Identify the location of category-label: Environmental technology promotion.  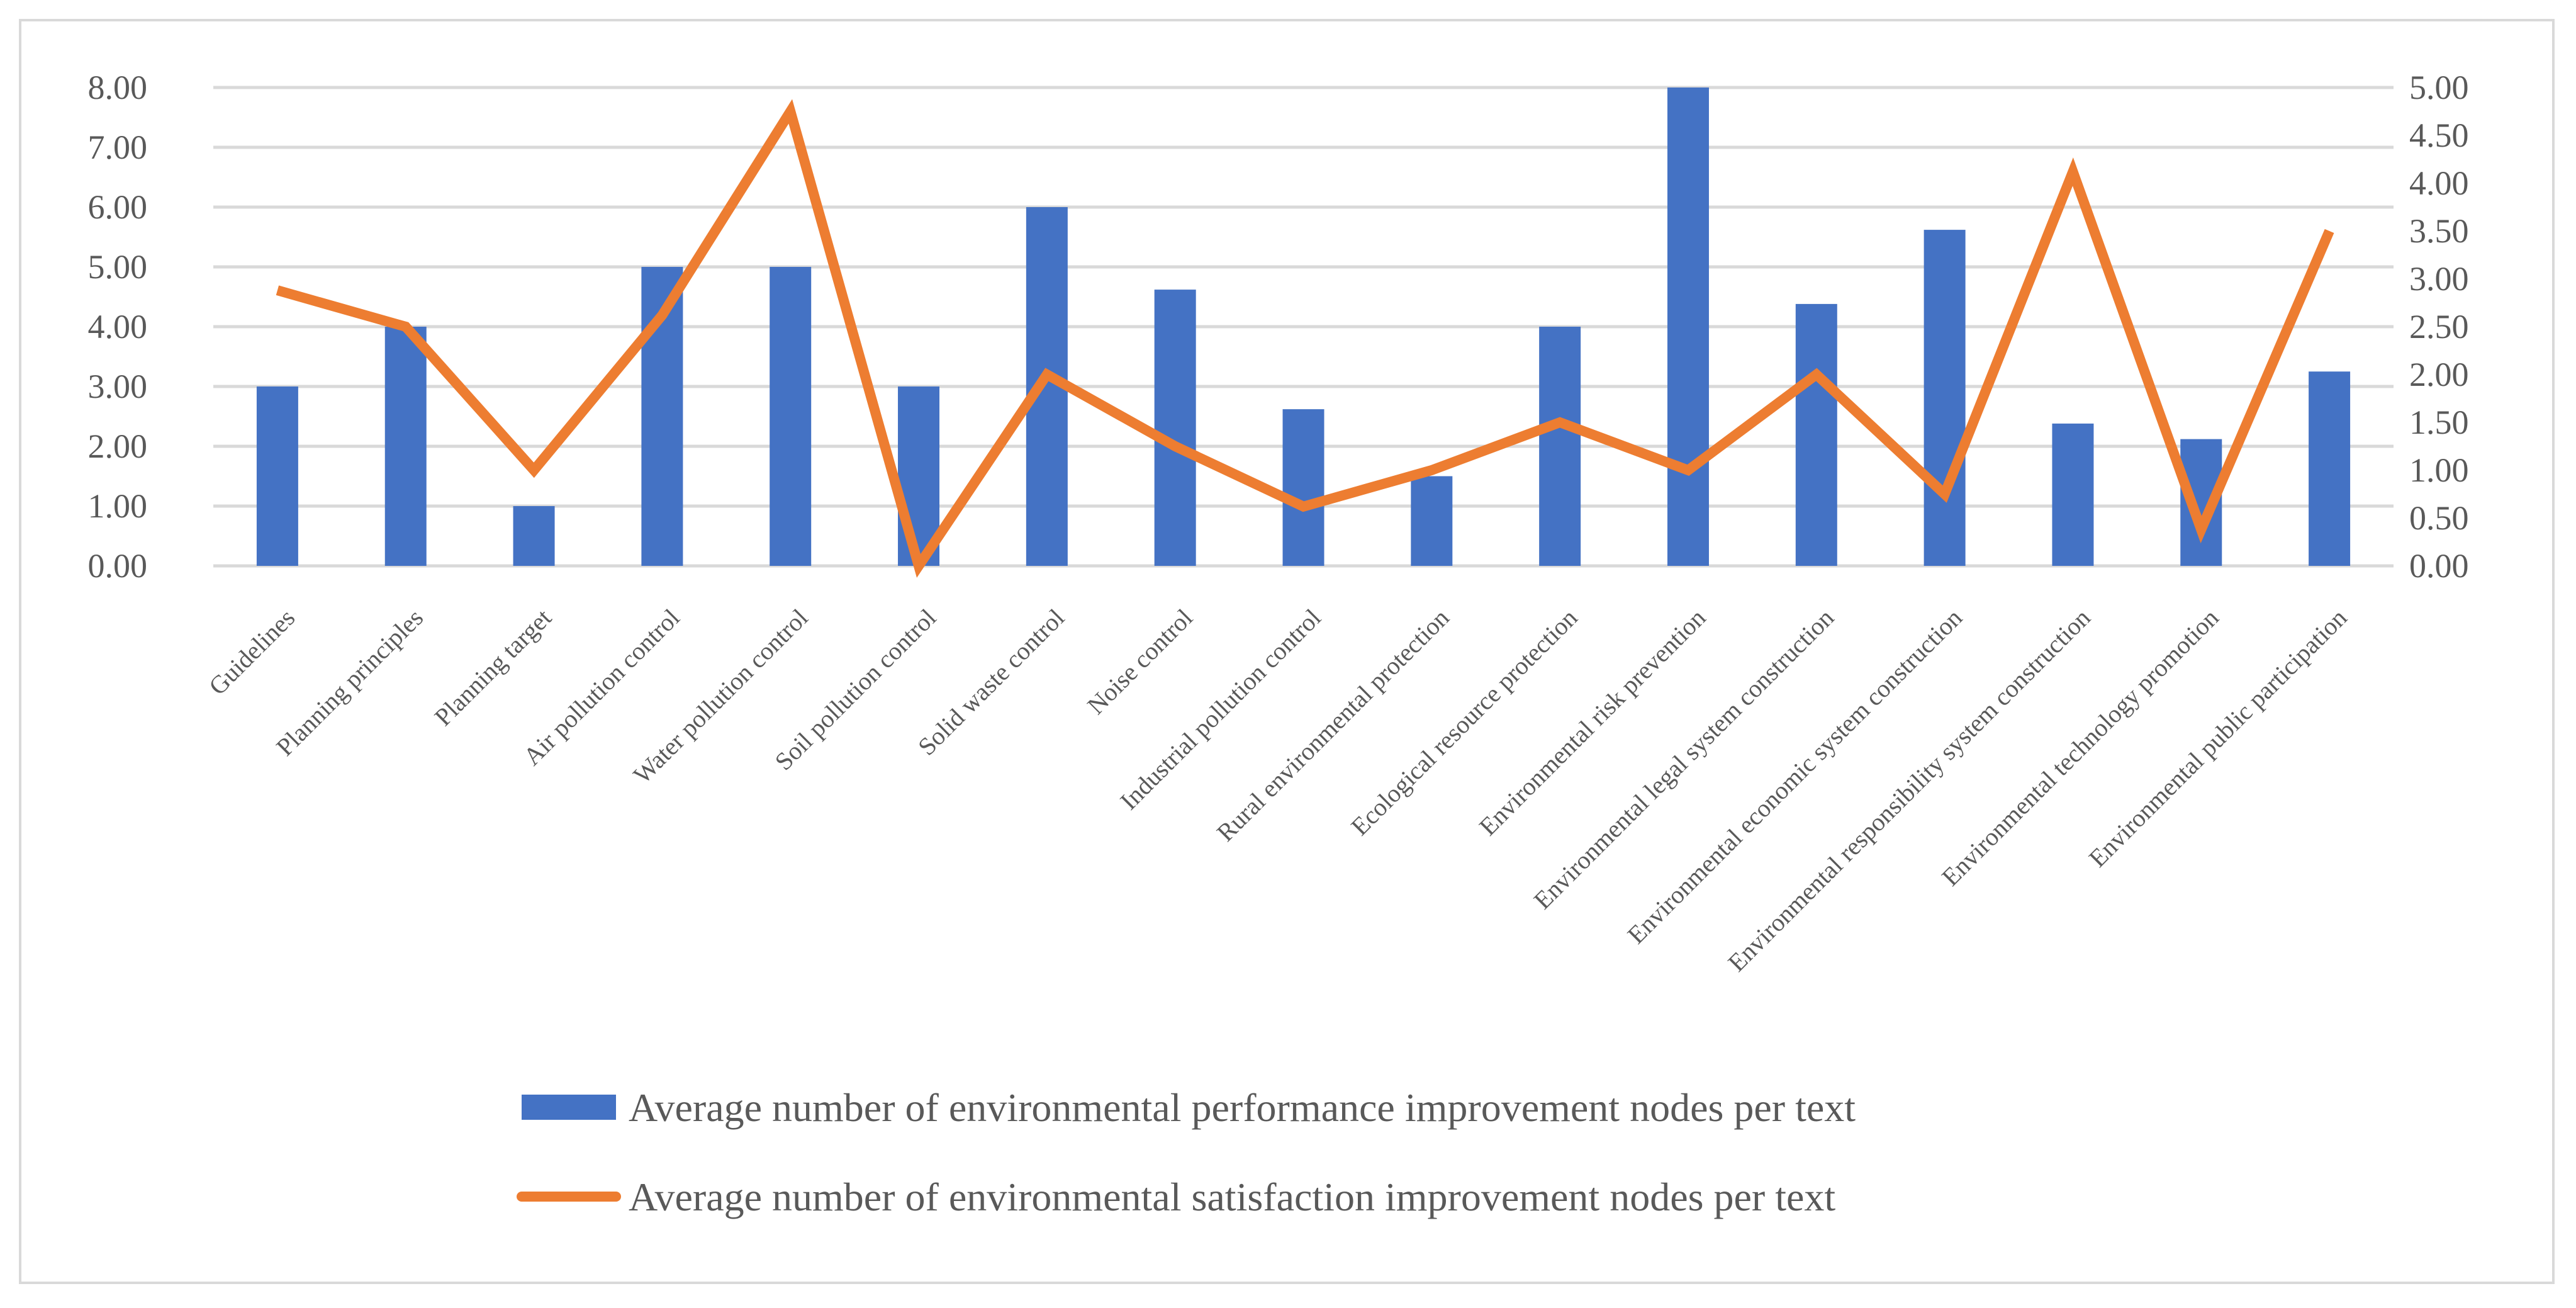
(2080, 748).